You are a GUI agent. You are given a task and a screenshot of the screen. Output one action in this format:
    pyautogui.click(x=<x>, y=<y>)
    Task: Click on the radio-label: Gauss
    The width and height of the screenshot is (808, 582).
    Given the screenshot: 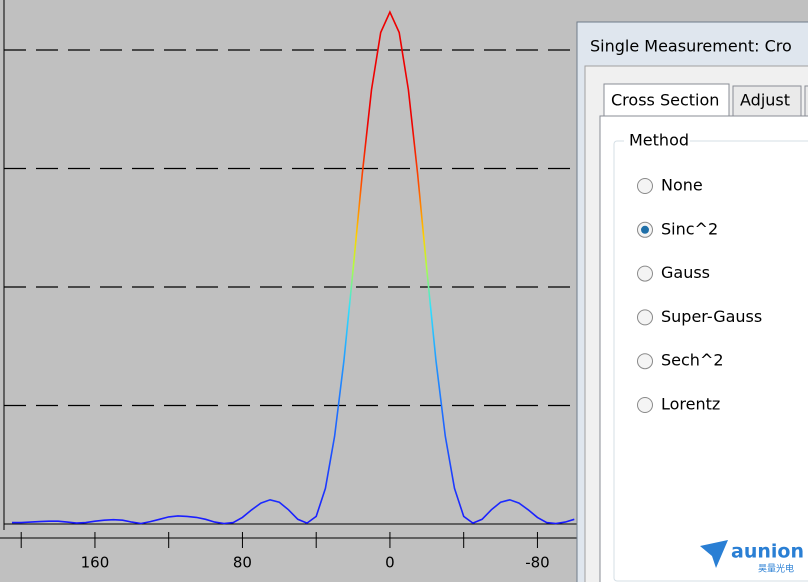 What is the action you would take?
    pyautogui.click(x=685, y=272)
    